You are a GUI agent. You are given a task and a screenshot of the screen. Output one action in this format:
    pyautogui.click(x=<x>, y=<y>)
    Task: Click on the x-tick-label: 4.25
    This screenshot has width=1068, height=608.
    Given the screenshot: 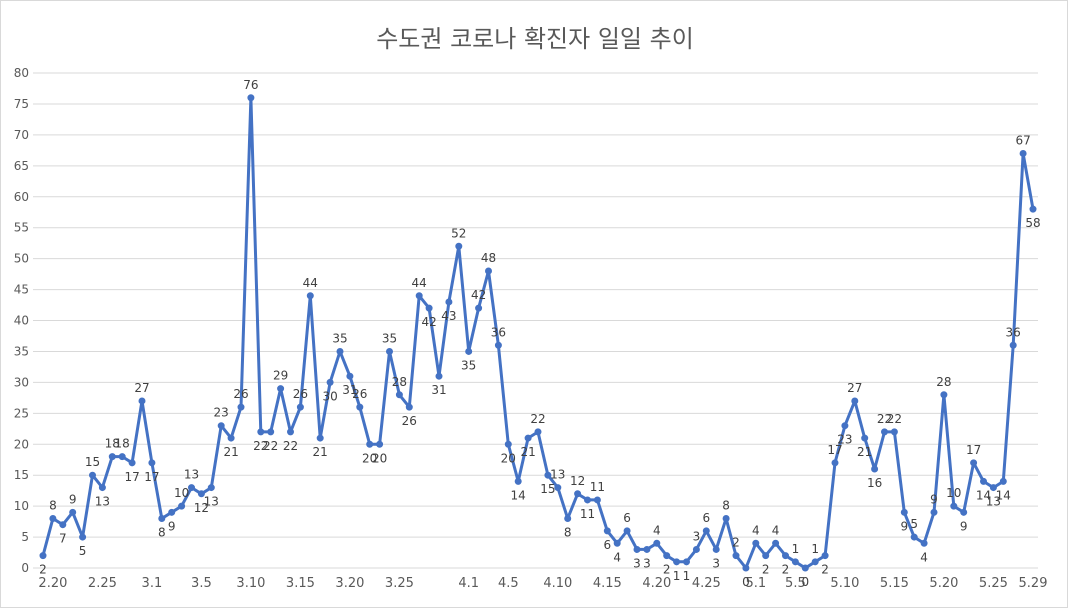 What is the action you would take?
    pyautogui.click(x=706, y=583)
    